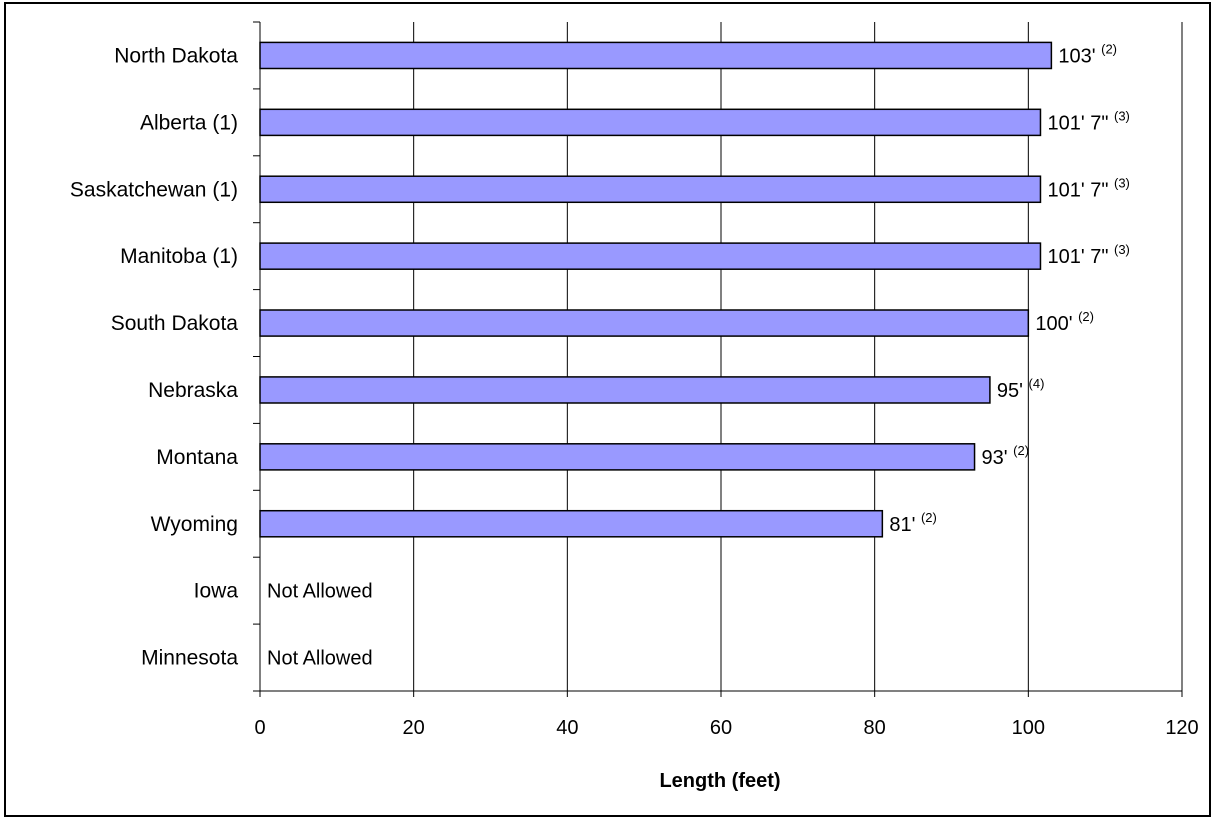 This screenshot has width=1217, height=821. I want to click on category-label: Saskatchewan (1), so click(154, 189).